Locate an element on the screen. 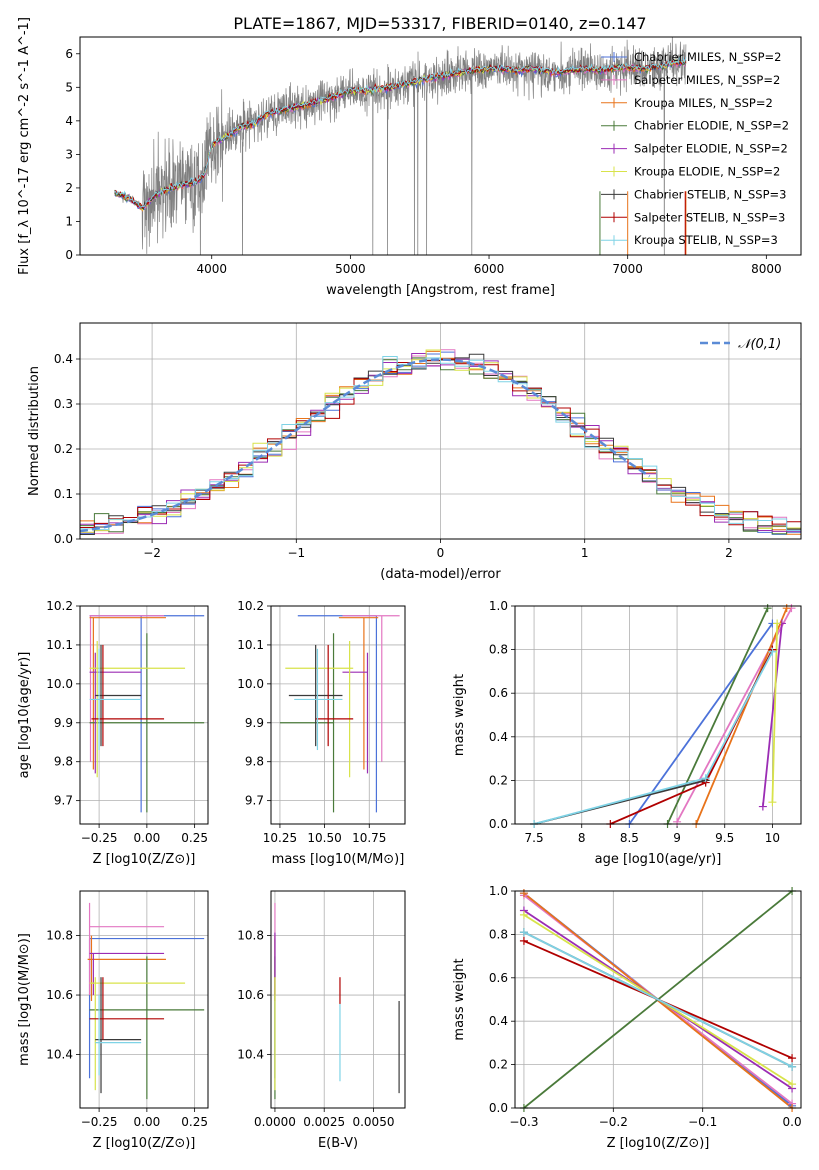 This screenshot has height=1170, width=819. y-tick-label: 0 is located at coordinates (69, 255).